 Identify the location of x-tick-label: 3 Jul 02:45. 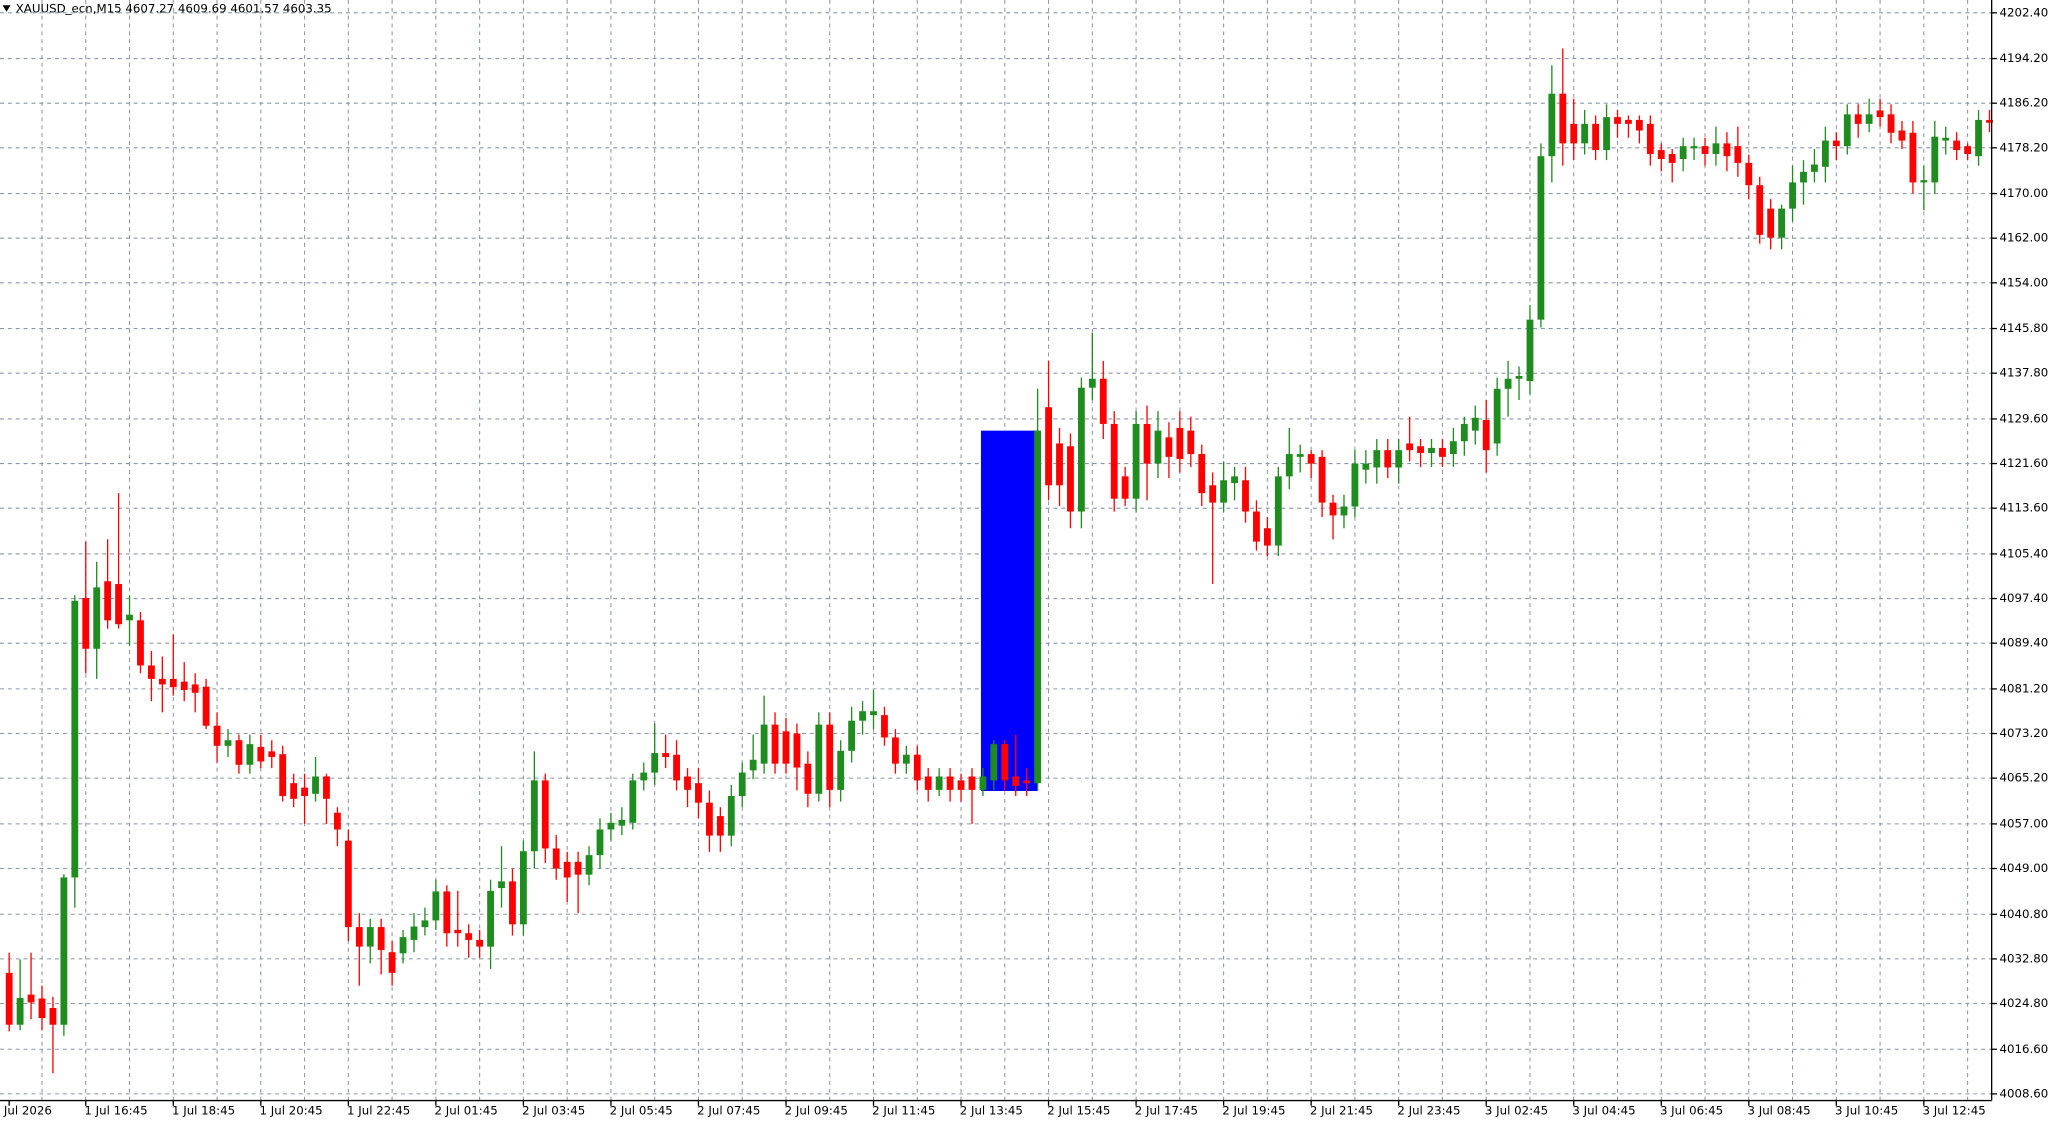
(1516, 1111).